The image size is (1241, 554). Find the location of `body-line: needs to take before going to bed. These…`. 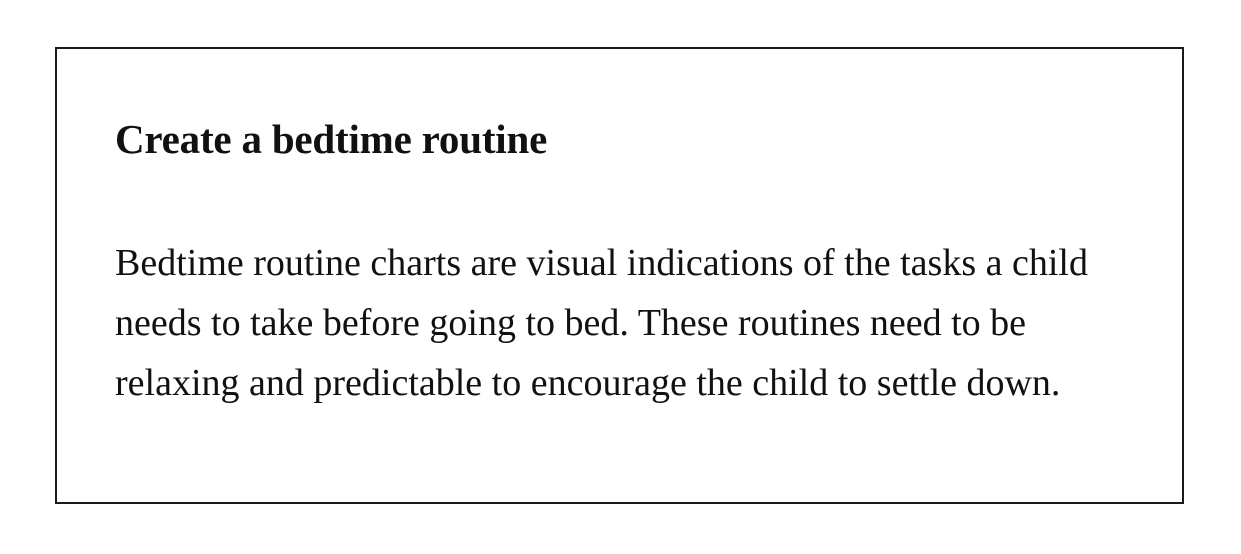

body-line: needs to take before going to bed. These… is located at coordinates (571, 323).